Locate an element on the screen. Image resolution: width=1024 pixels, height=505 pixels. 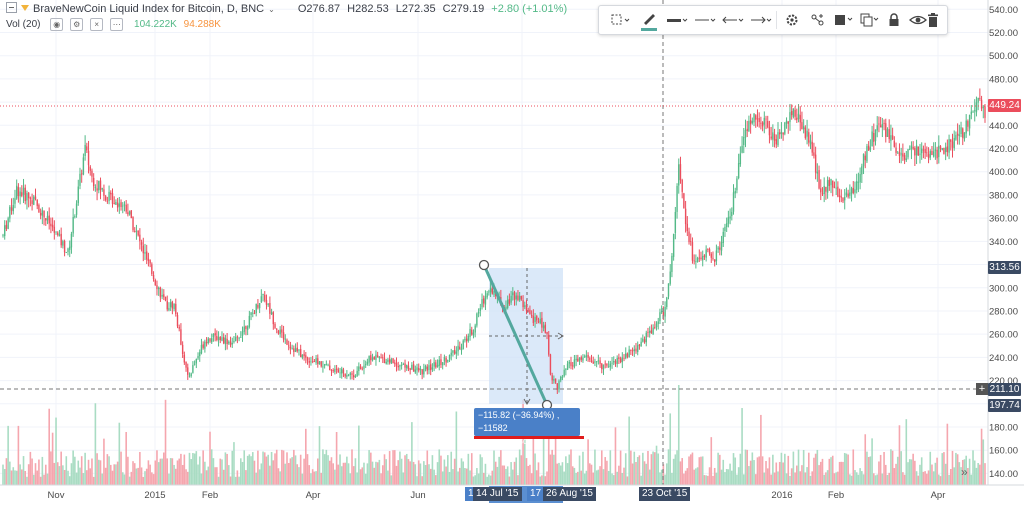
collapse-icon is located at coordinates (11, 7).